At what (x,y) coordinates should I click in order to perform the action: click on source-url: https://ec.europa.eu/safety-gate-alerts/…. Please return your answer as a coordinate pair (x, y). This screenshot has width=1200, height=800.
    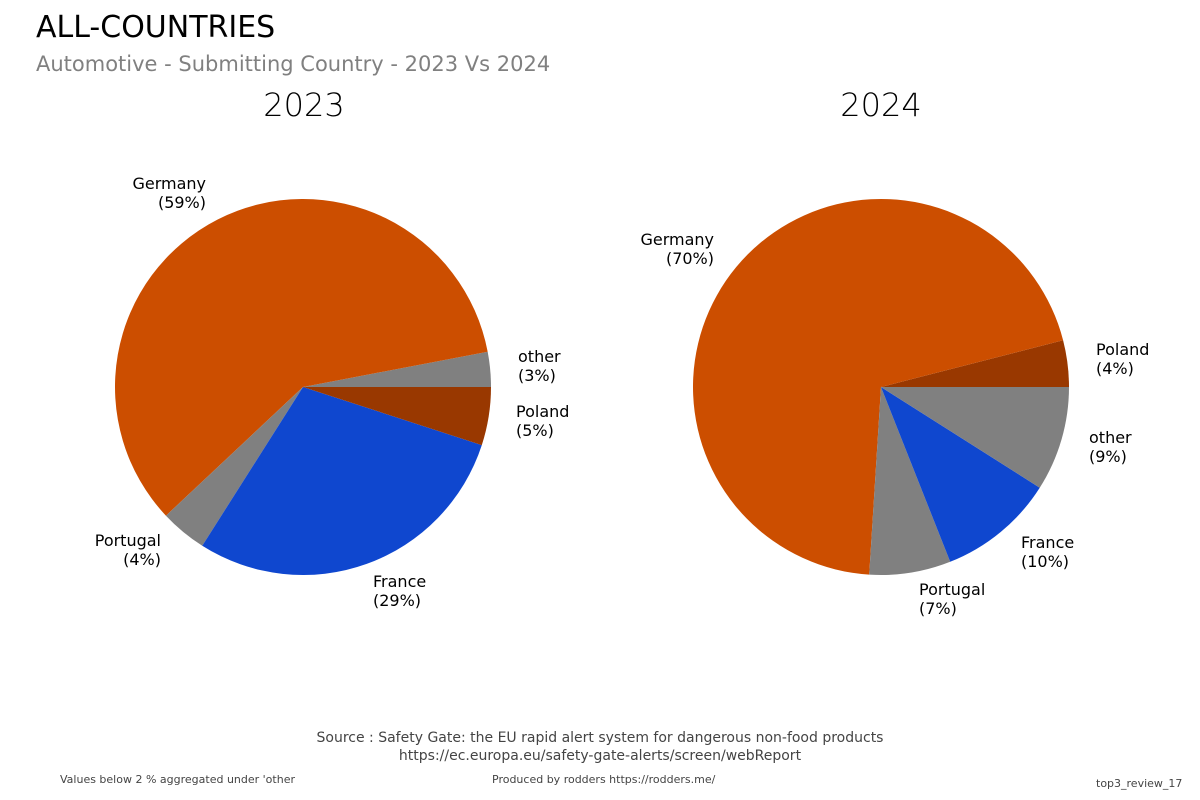
    Looking at the image, I should click on (600, 756).